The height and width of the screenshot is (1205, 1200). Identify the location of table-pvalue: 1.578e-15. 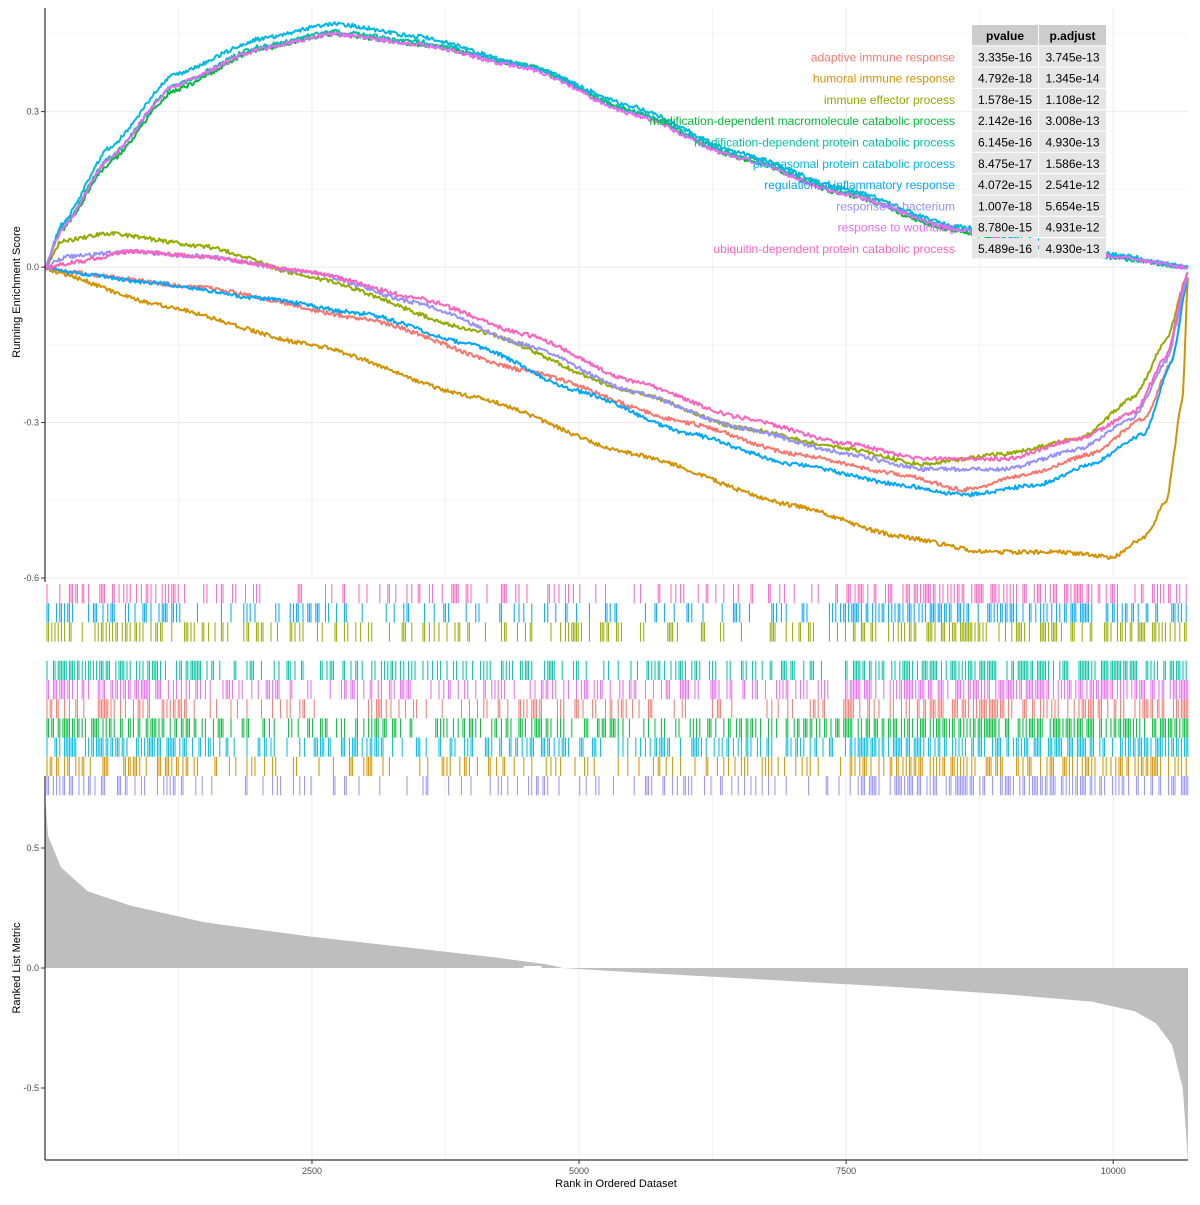
(1005, 100).